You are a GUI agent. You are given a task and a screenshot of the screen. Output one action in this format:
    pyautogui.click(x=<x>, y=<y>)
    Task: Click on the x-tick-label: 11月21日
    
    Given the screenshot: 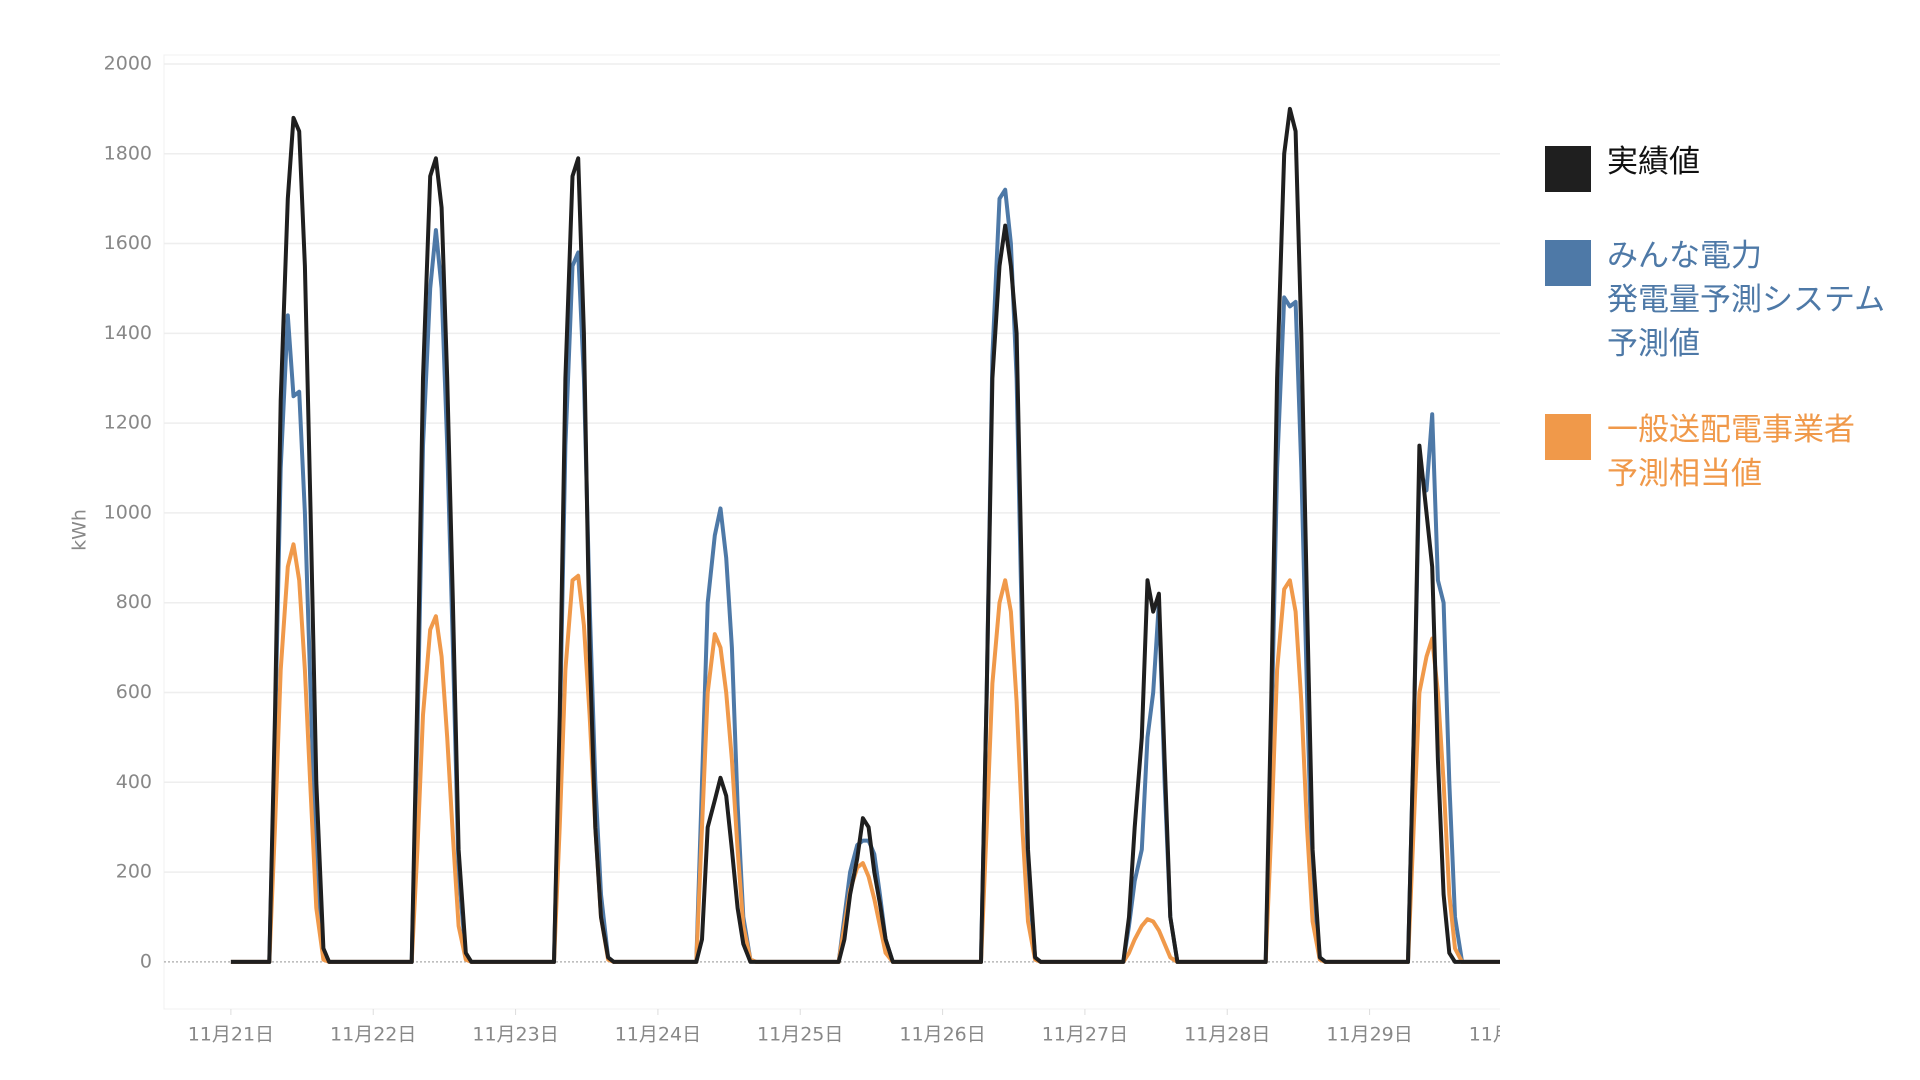 What is the action you would take?
    pyautogui.click(x=231, y=1035)
    